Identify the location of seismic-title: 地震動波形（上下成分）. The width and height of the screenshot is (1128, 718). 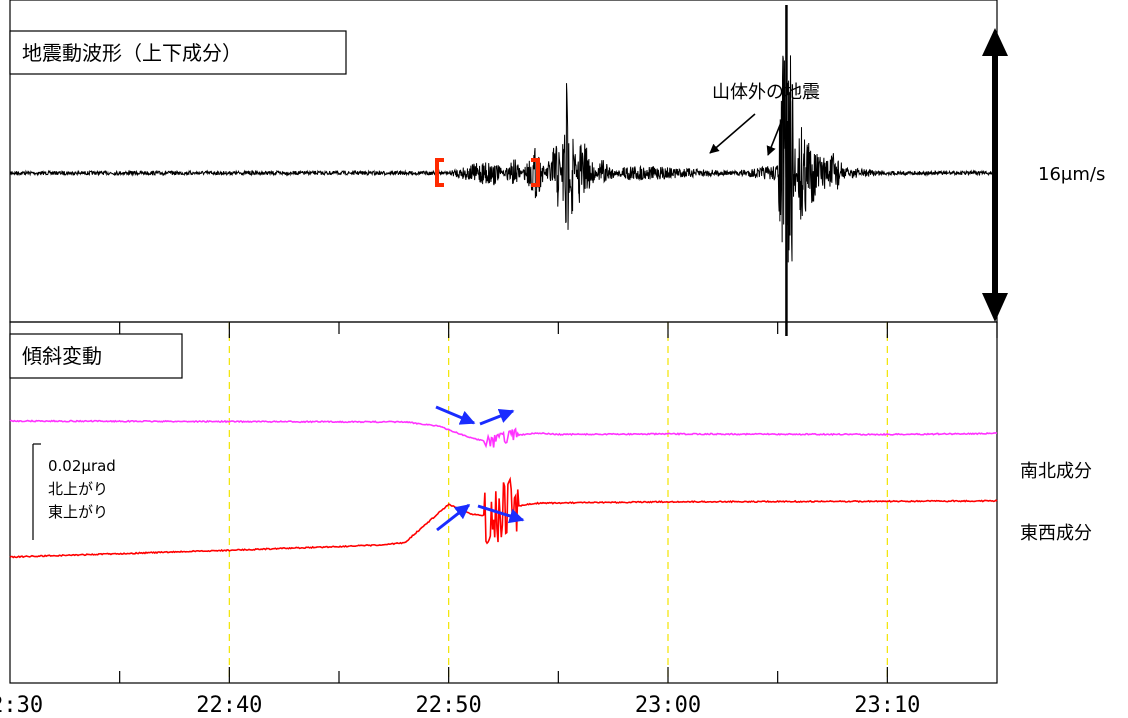
(132, 53).